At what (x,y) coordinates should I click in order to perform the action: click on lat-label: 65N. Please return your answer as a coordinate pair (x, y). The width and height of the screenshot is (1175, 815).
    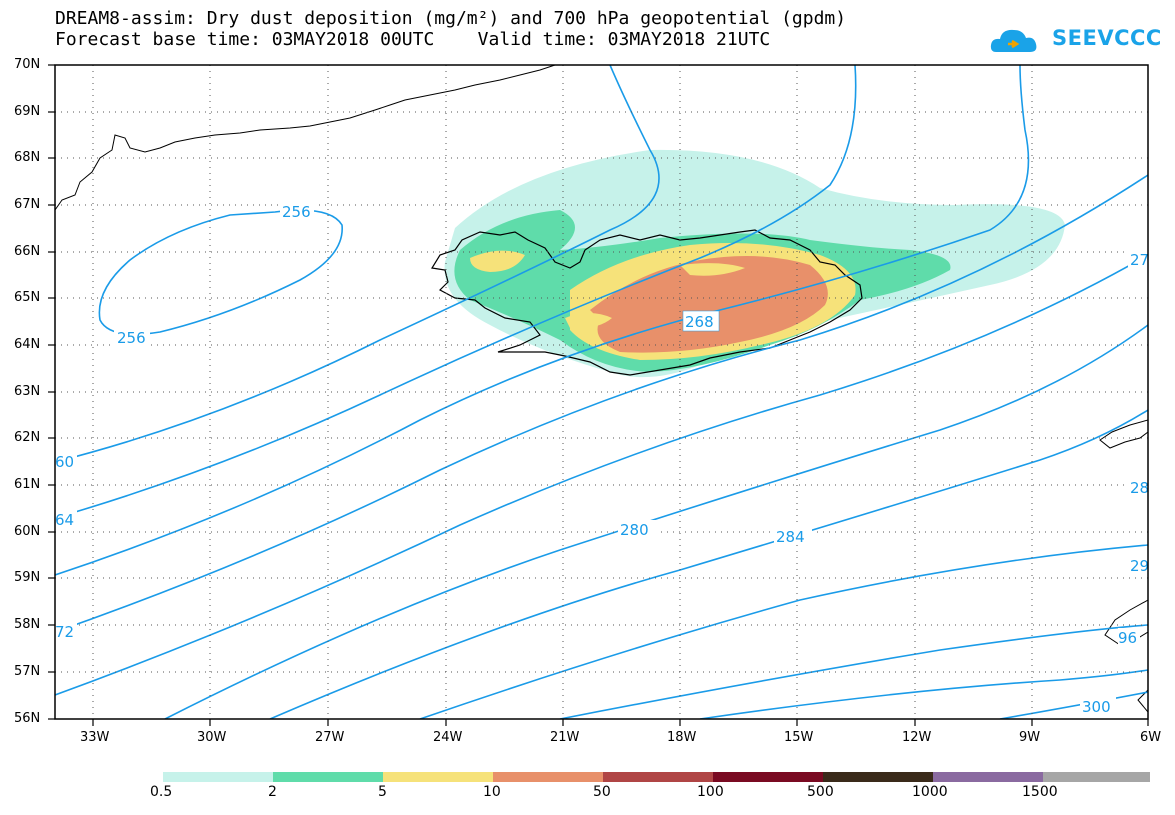
    Looking at the image, I should click on (27, 297).